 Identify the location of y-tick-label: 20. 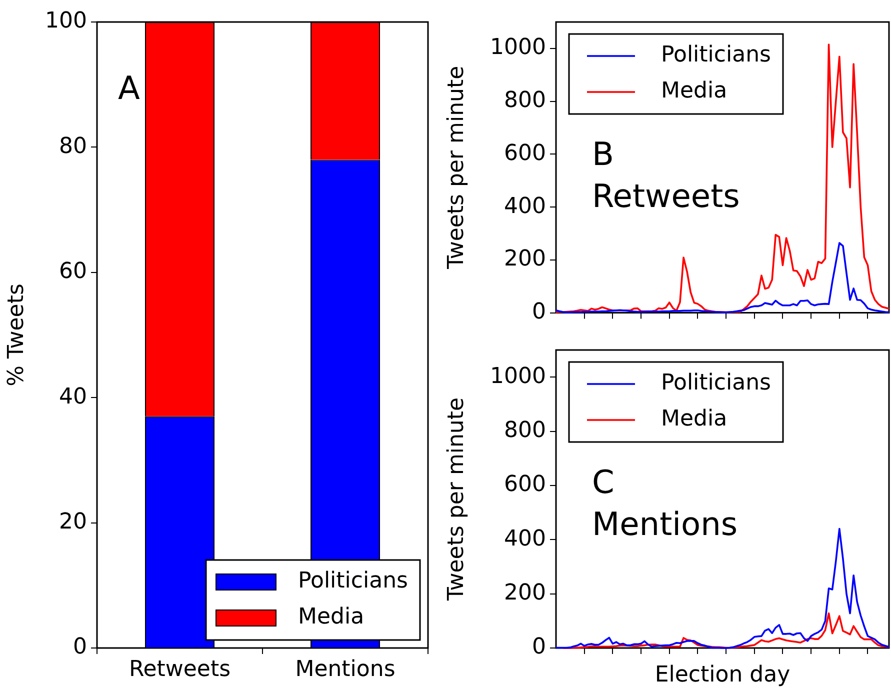
(73, 522).